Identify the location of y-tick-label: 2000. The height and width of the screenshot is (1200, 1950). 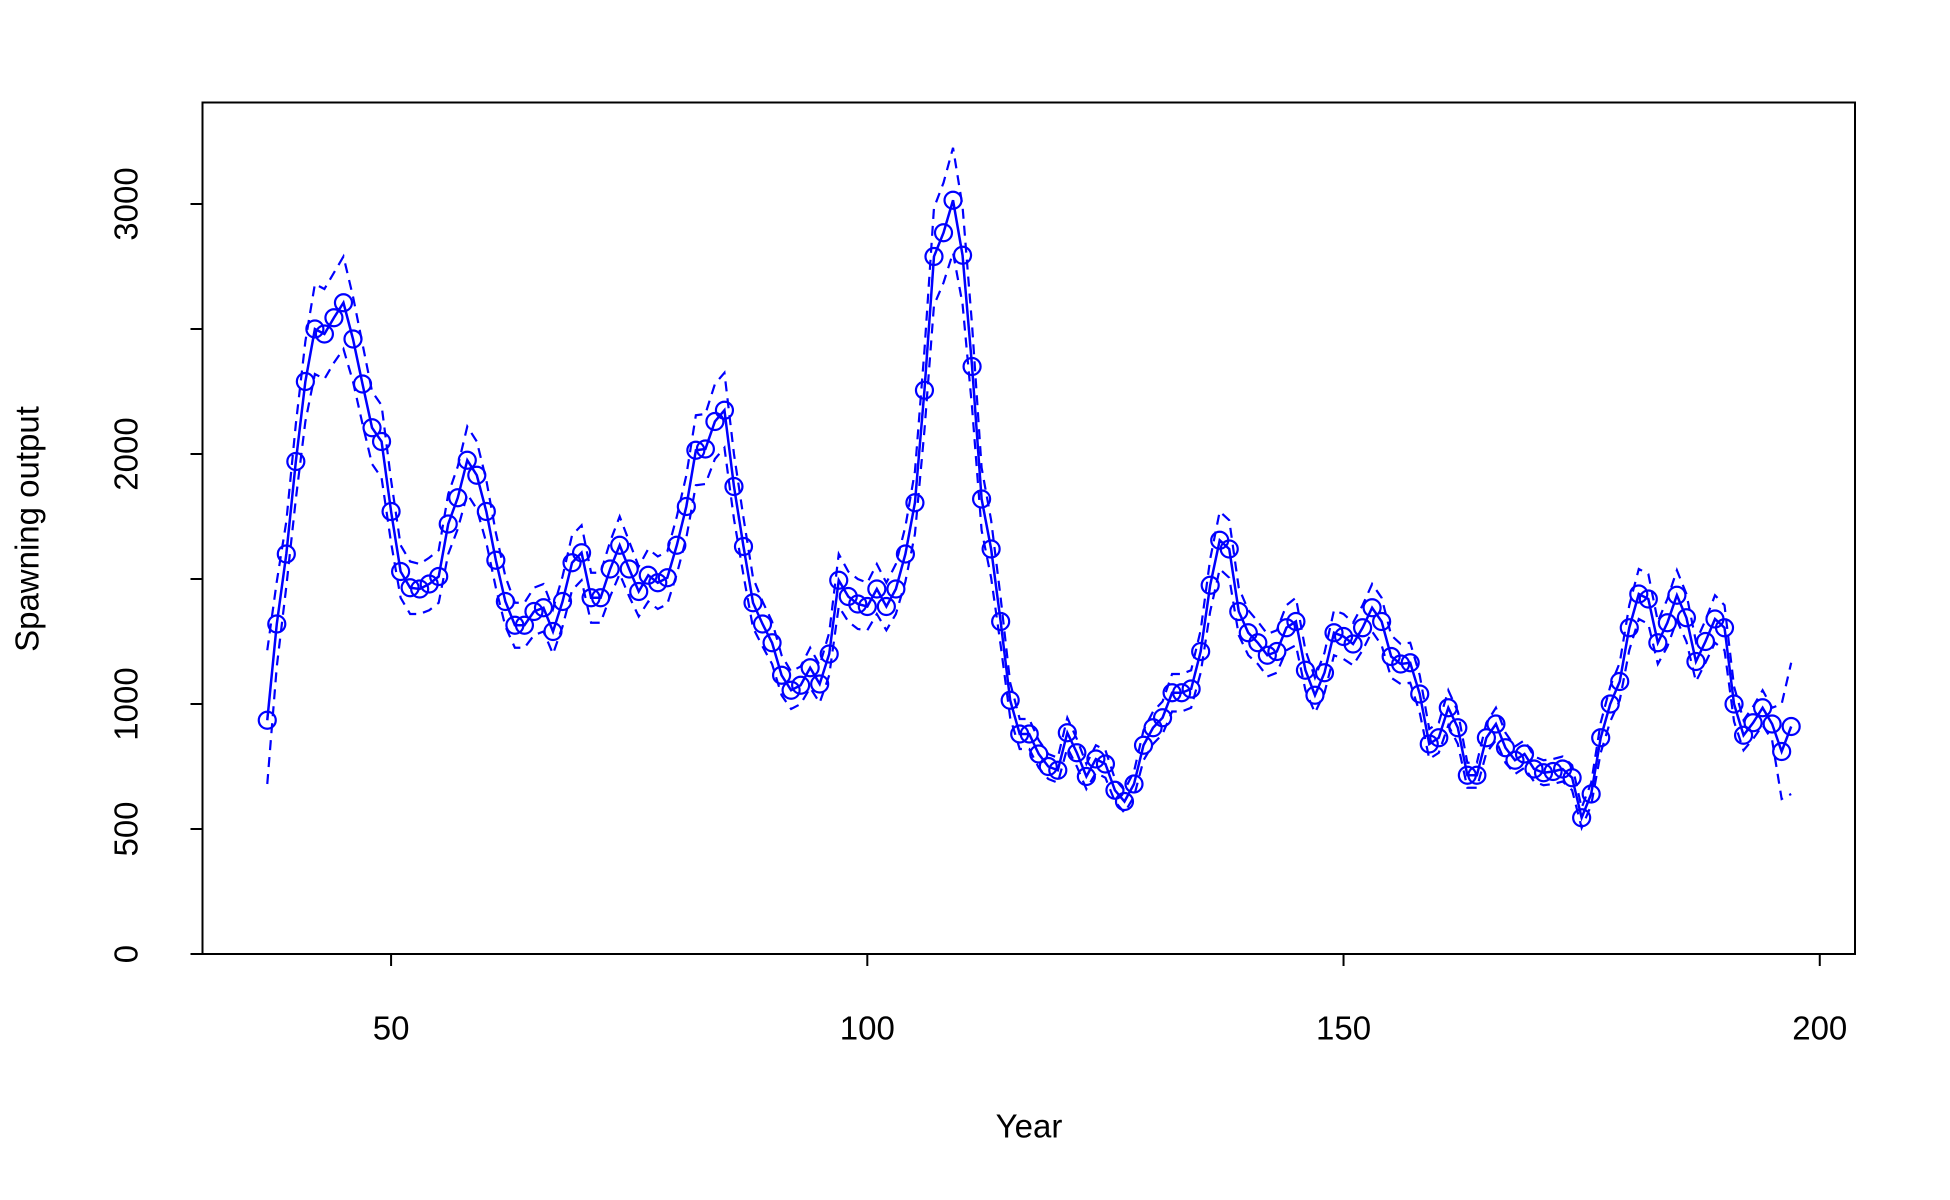
(126, 453).